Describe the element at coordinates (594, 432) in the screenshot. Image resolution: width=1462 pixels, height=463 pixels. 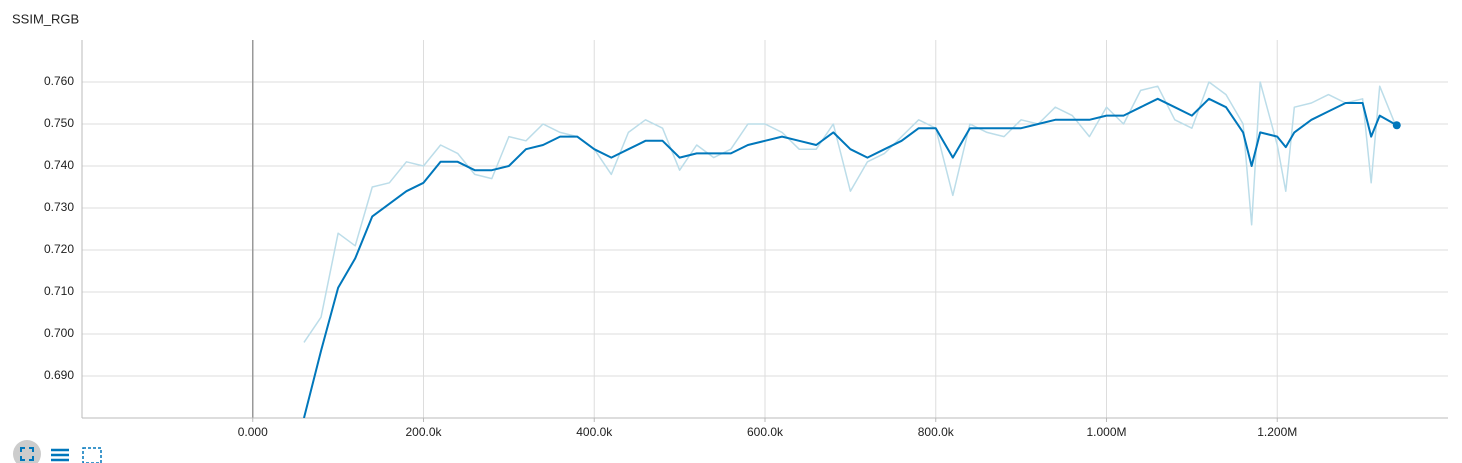
I see `x-tick-label: 400.0k` at that location.